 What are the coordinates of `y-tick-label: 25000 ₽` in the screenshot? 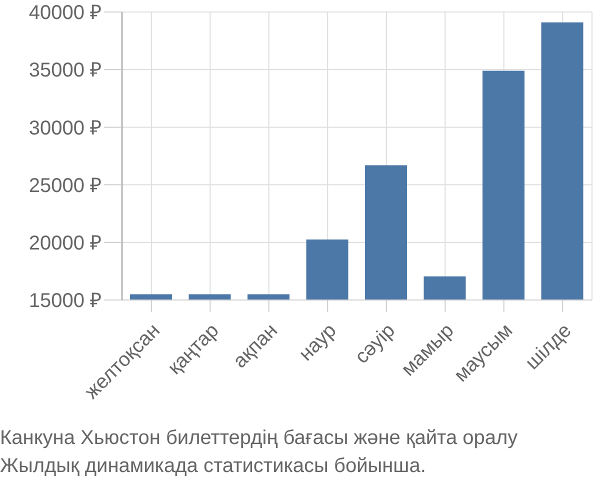 It's located at (65, 185).